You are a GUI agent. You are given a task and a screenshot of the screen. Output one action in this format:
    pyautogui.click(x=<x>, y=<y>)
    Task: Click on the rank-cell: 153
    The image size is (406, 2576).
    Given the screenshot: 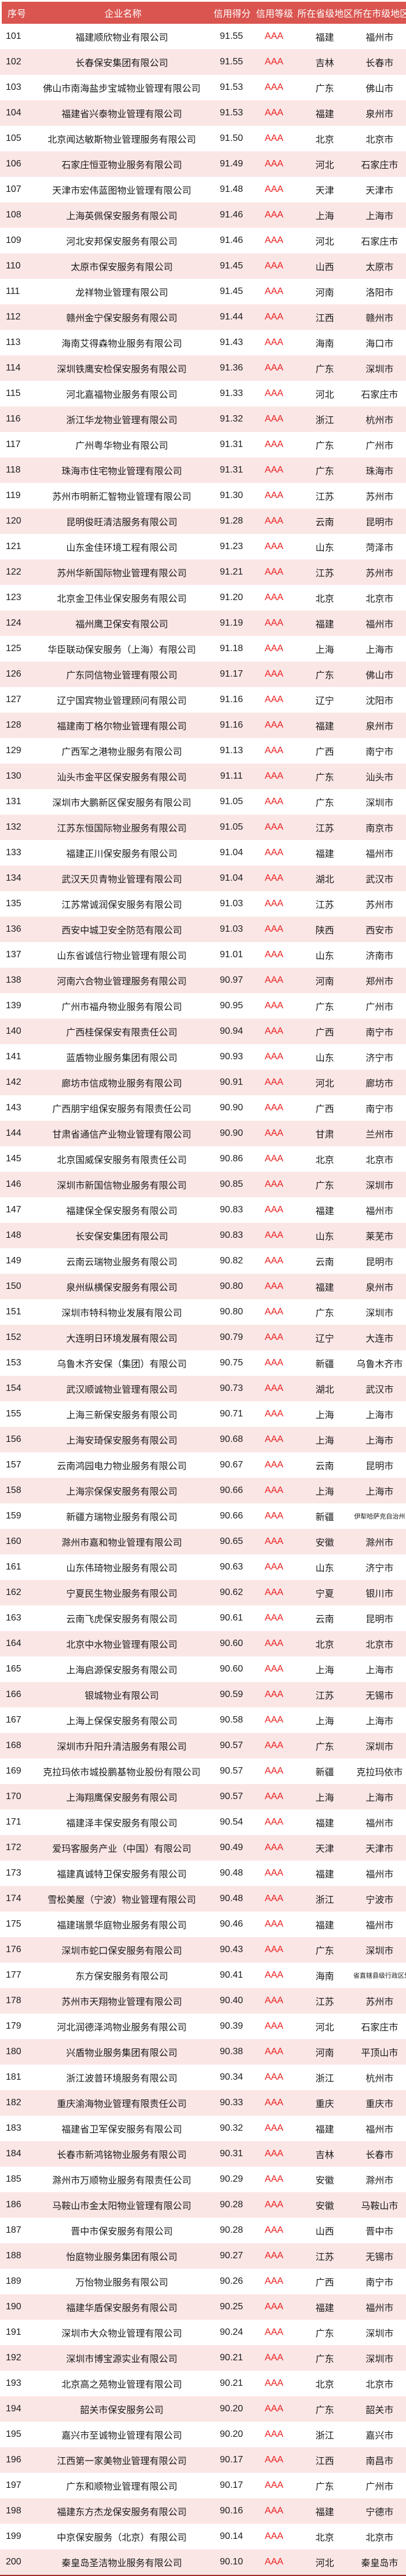 What is the action you would take?
    pyautogui.click(x=13, y=1363)
    